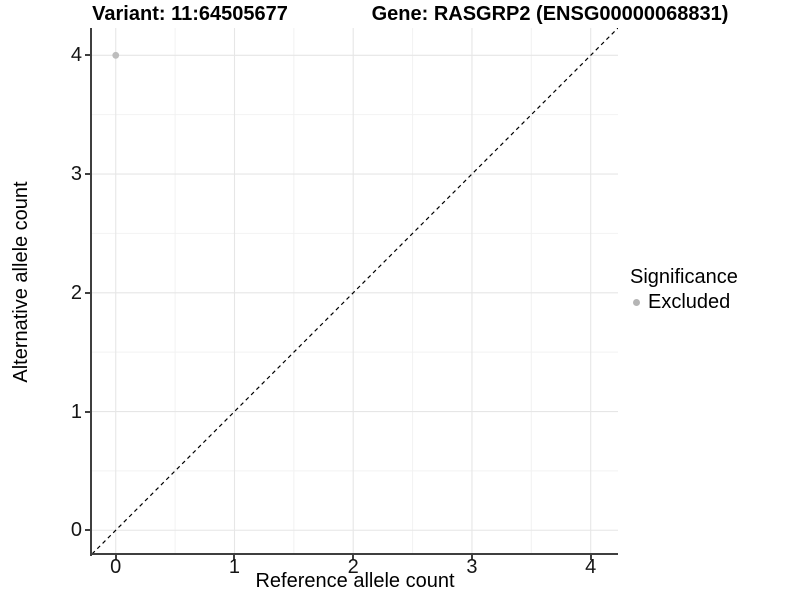 The image size is (800, 600). What do you see at coordinates (636, 302) in the screenshot?
I see `legend-point-icon` at bounding box center [636, 302].